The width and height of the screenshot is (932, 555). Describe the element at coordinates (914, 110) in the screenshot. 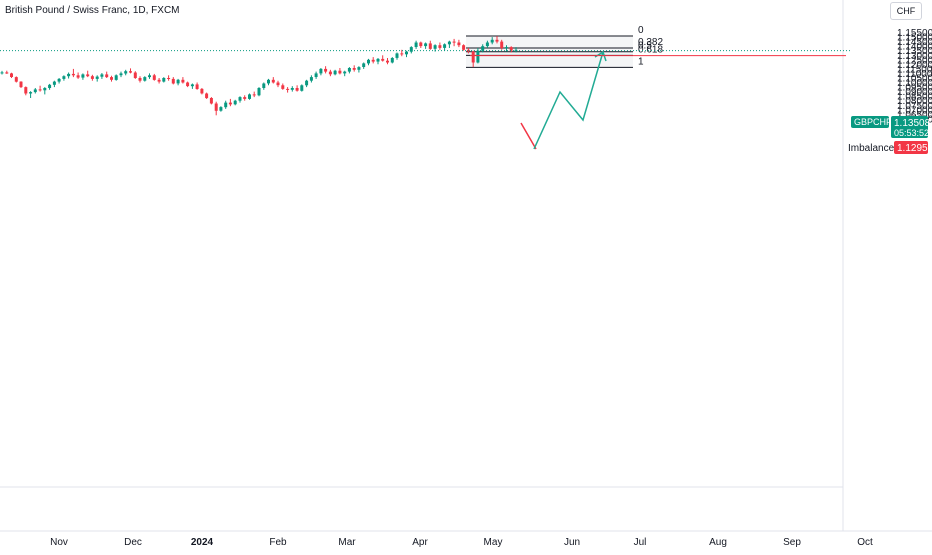

I see `y-tick-label: 1.07000` at that location.